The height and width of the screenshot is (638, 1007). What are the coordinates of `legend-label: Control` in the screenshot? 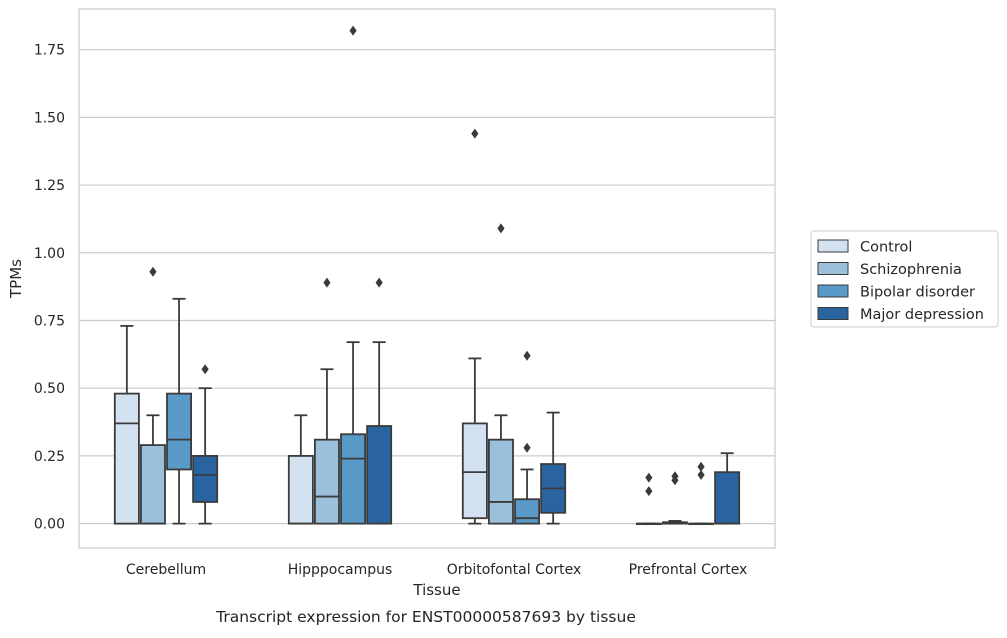 It's located at (886, 248).